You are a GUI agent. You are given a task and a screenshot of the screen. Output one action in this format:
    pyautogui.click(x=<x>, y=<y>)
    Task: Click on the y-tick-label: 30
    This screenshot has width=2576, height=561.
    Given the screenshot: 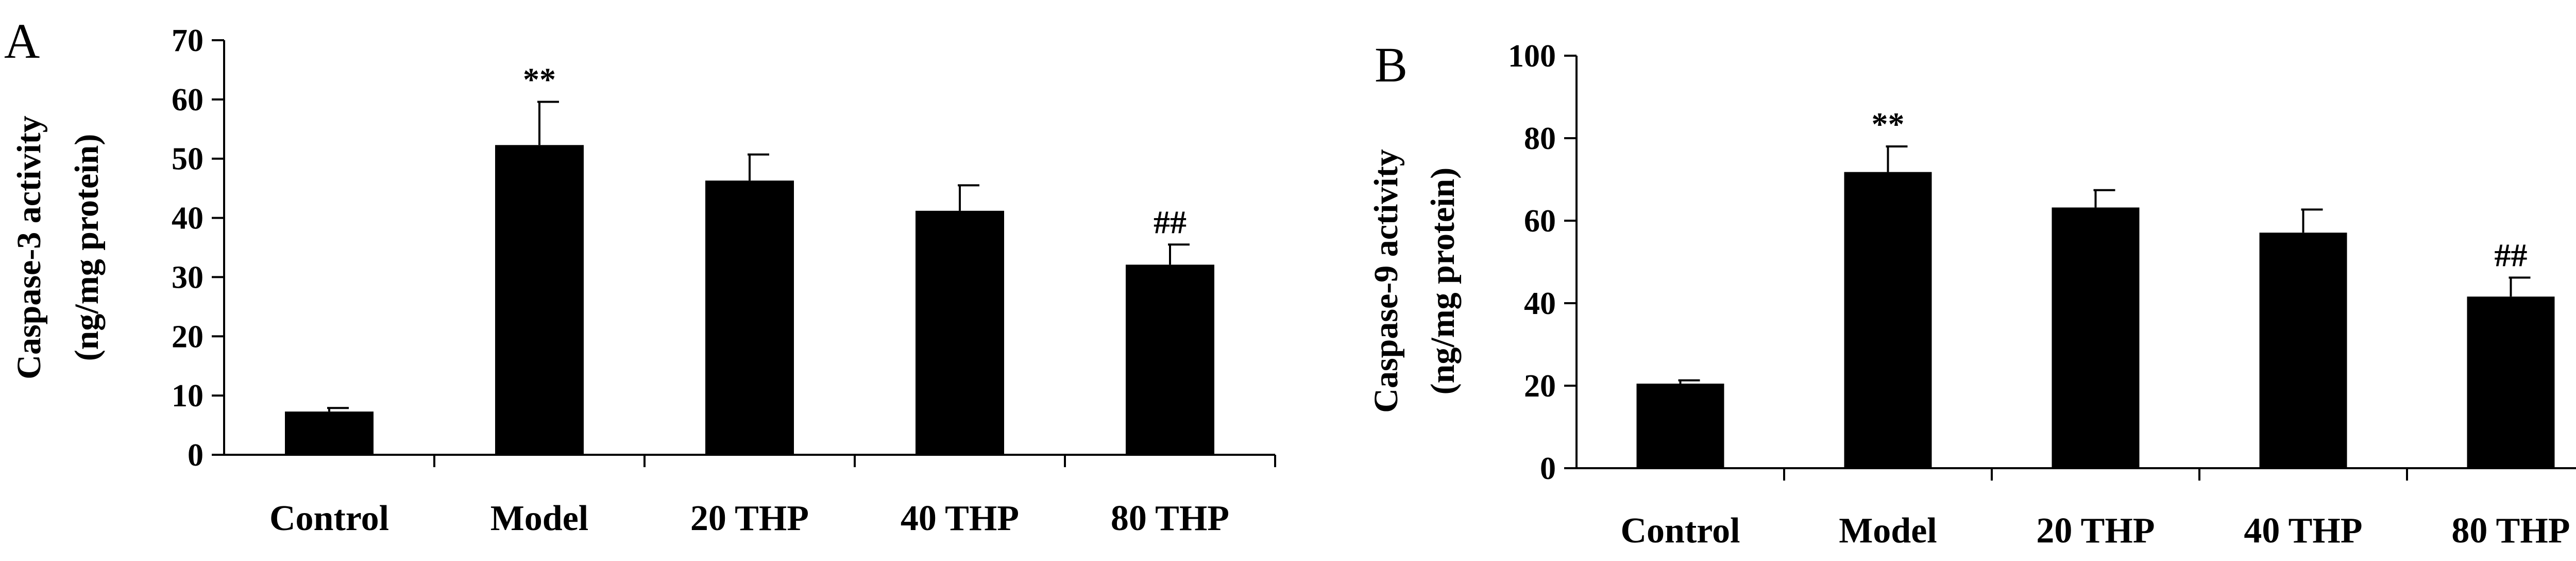 What is the action you would take?
    pyautogui.click(x=188, y=278)
    